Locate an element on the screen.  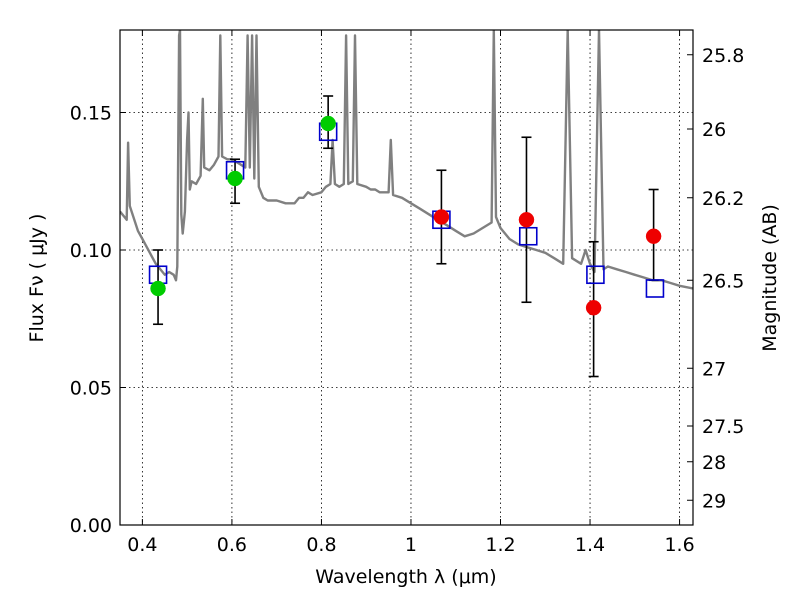
y2-tick-label: 29 is located at coordinates (714, 501).